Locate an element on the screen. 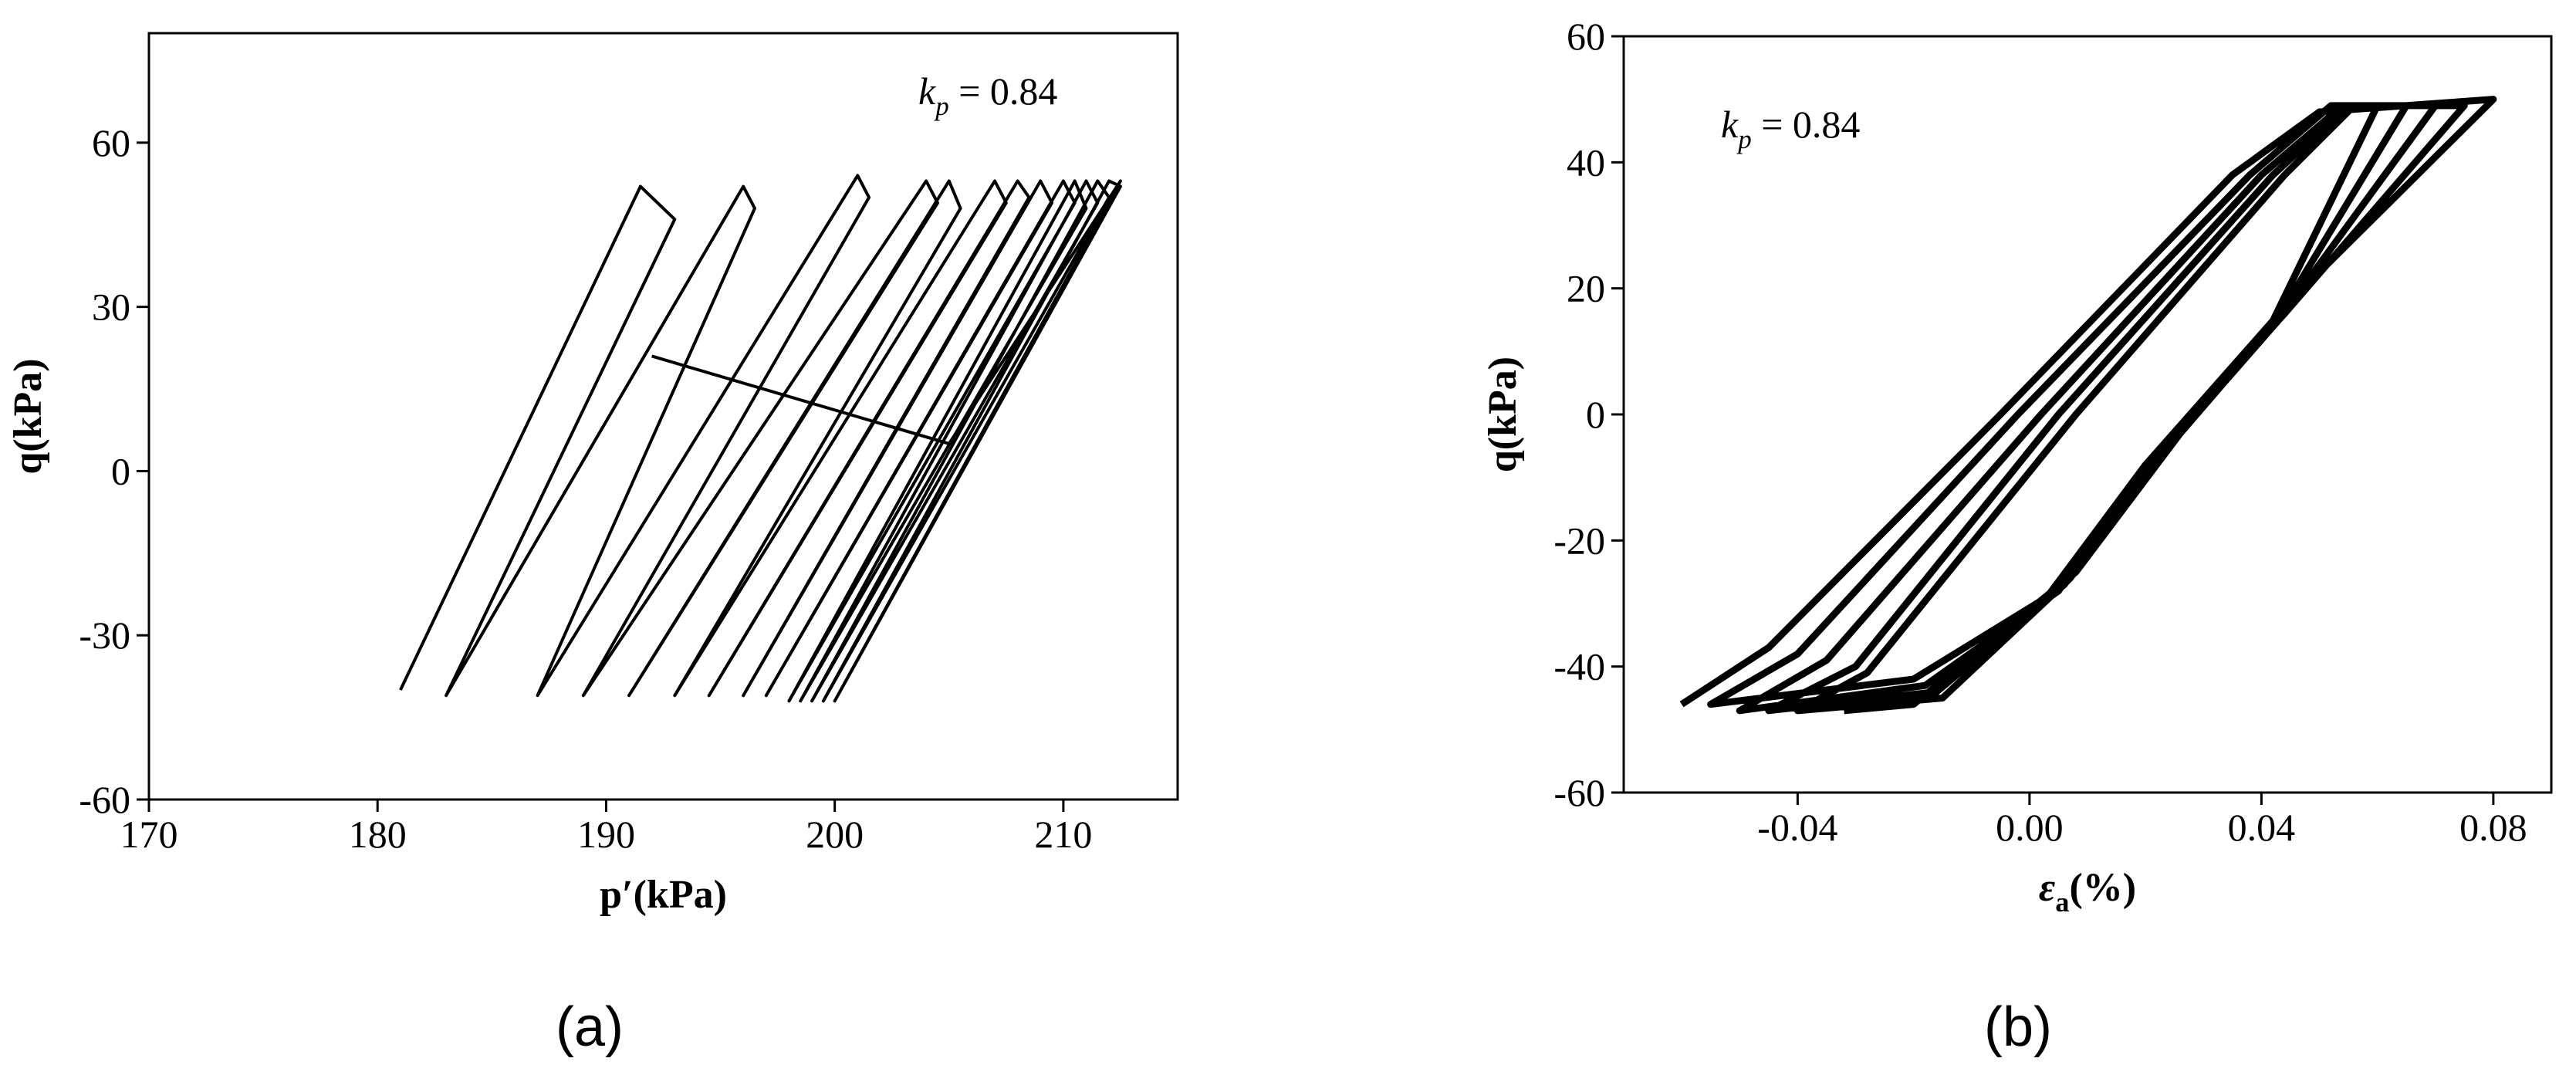 This screenshot has width=2576, height=1065. y-tick-label: 20 is located at coordinates (1586, 288).